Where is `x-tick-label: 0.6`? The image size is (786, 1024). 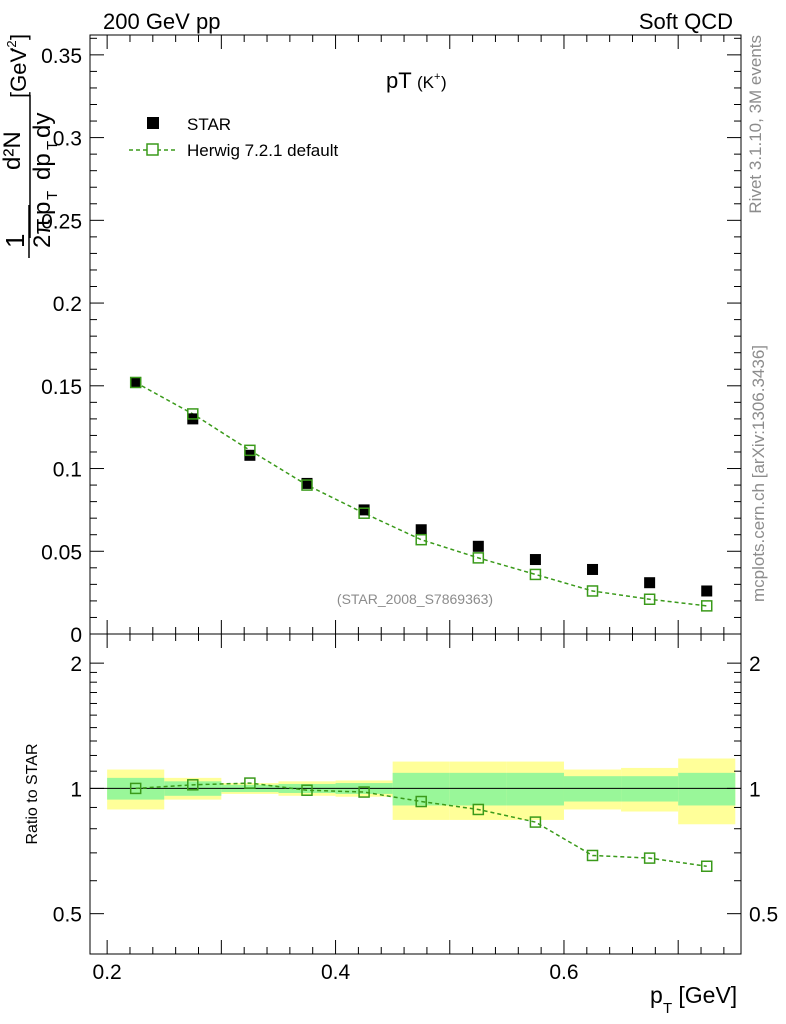 x-tick-label: 0.6 is located at coordinates (563, 972).